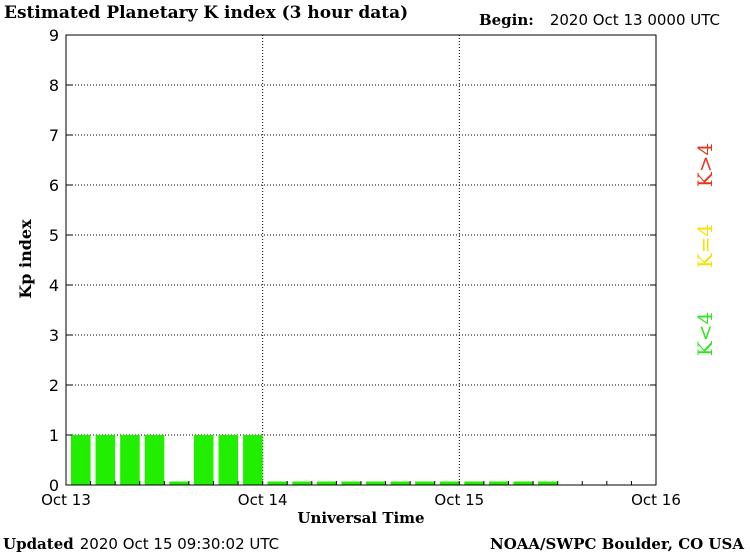  I want to click on y-tick-label: 2, so click(54, 385).